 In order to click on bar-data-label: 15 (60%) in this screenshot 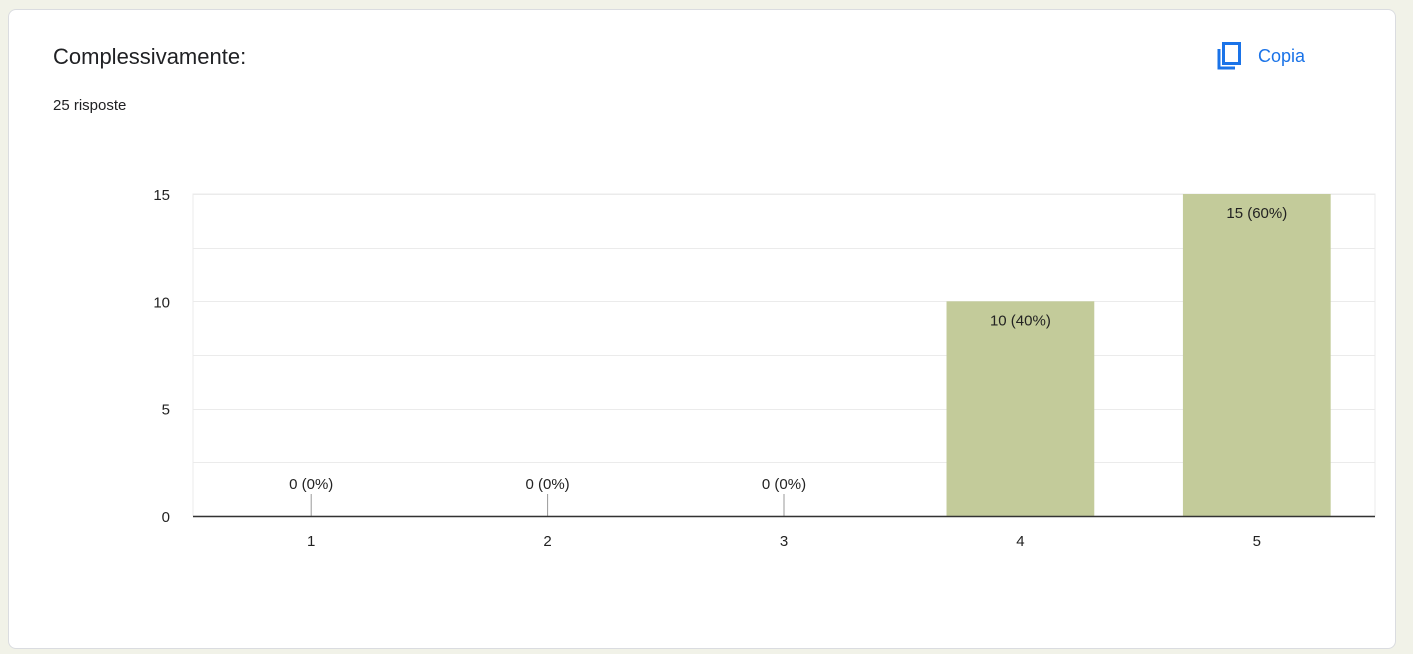, I will do `click(1256, 213)`.